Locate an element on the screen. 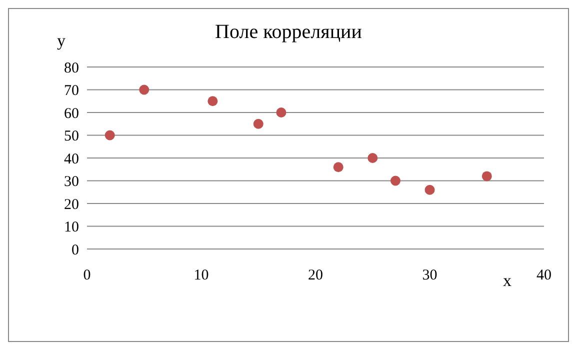  y-tick-label: 0 is located at coordinates (75, 250).